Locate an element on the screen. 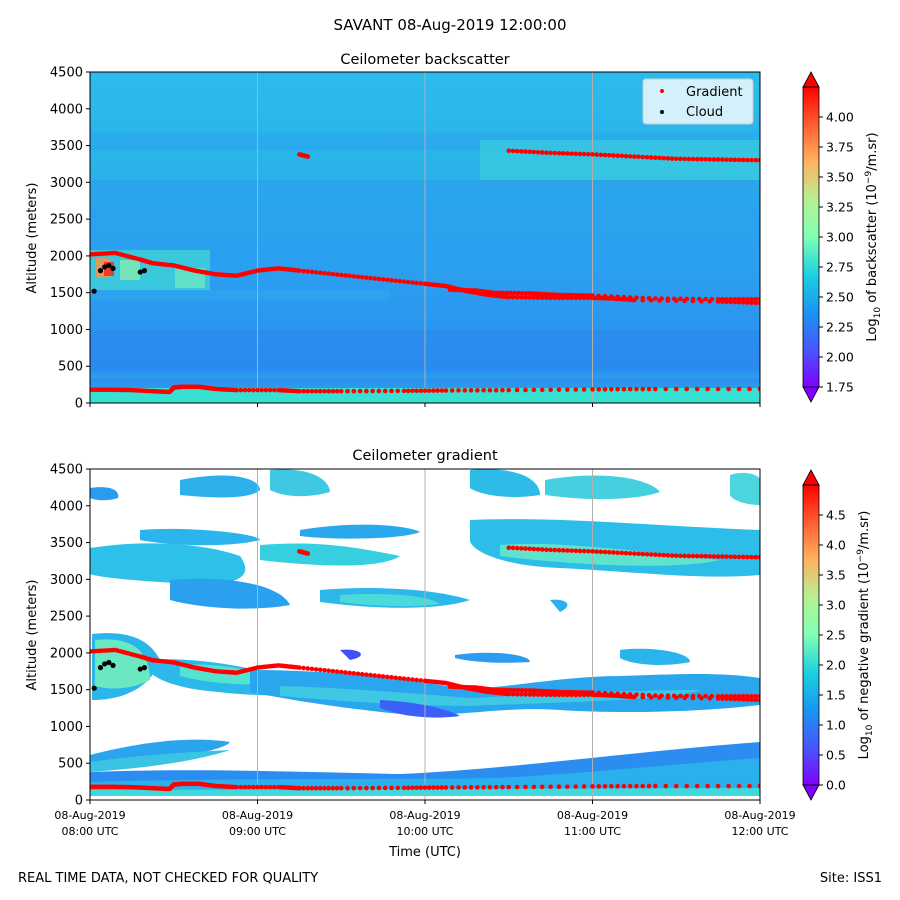 The width and height of the screenshot is (900, 900). colorbar-tick-label: 2.75 is located at coordinates (840, 267).